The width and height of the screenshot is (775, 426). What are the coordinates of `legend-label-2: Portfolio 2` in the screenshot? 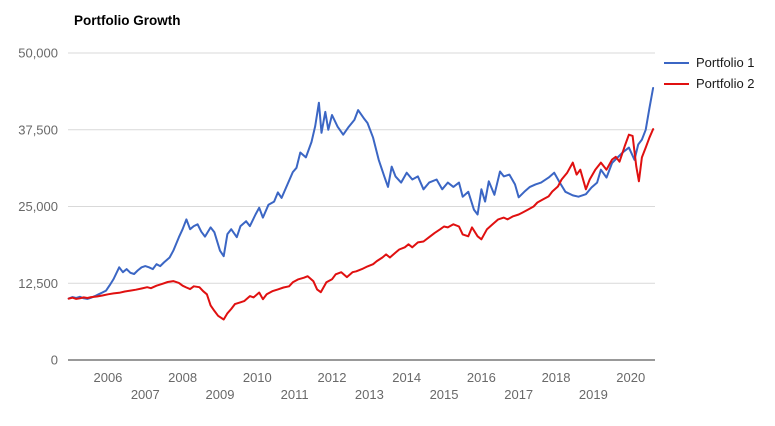 It's located at (725, 83).